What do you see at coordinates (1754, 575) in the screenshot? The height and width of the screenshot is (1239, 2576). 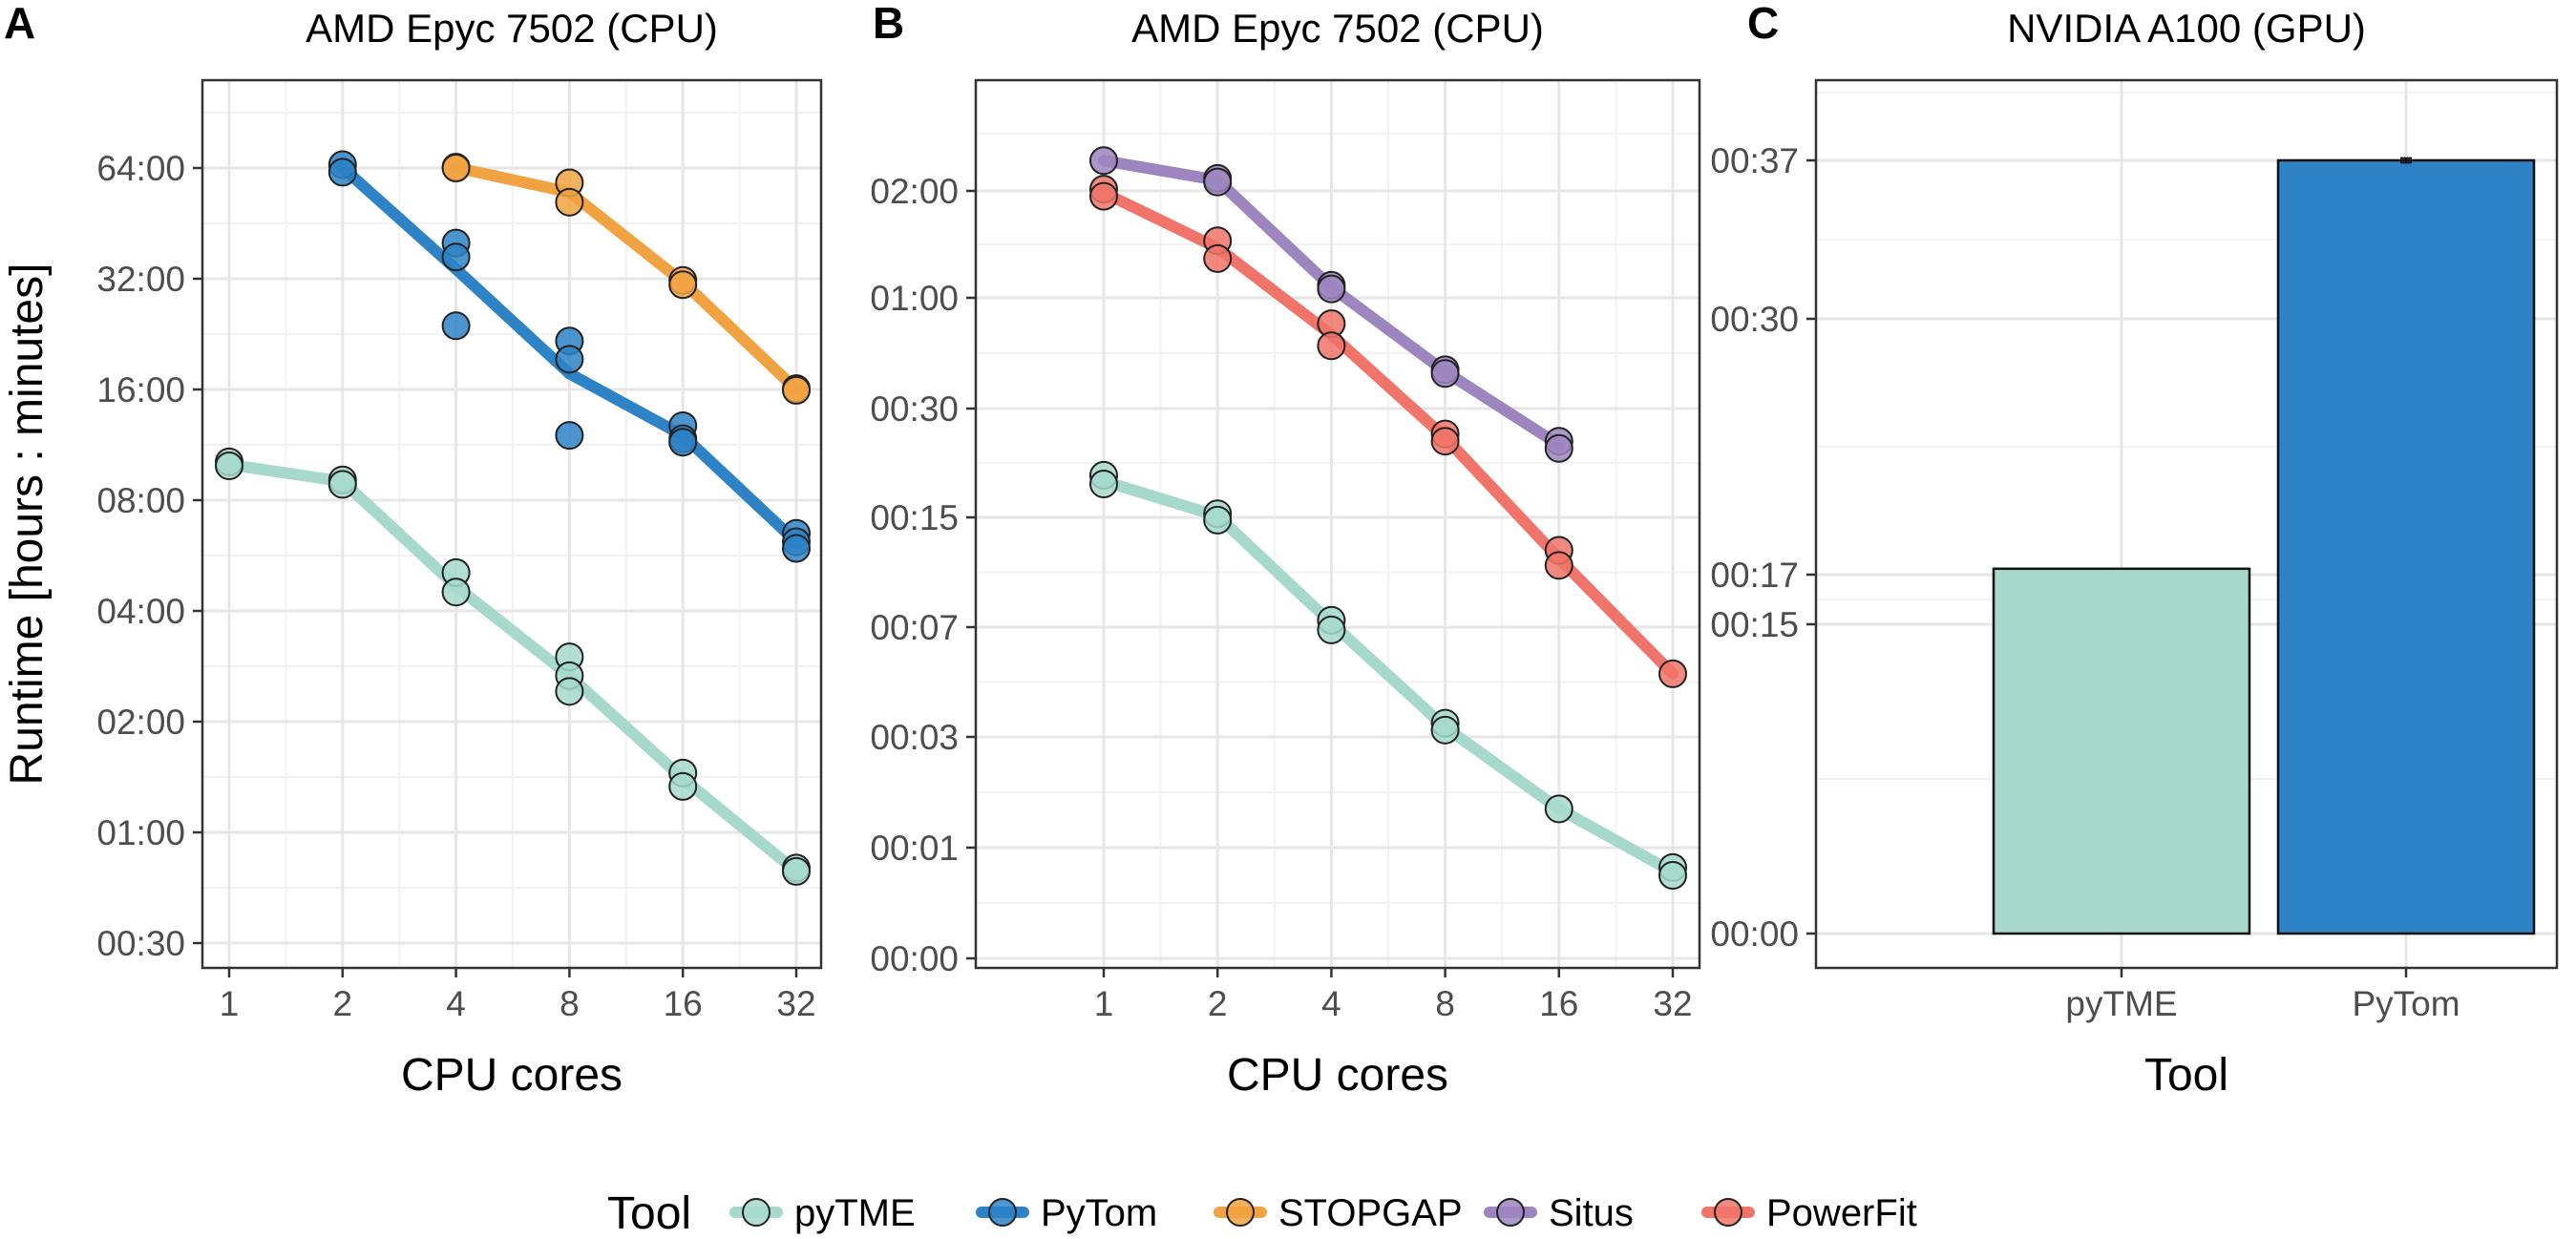 I see `y-tick-label: 00:17` at bounding box center [1754, 575].